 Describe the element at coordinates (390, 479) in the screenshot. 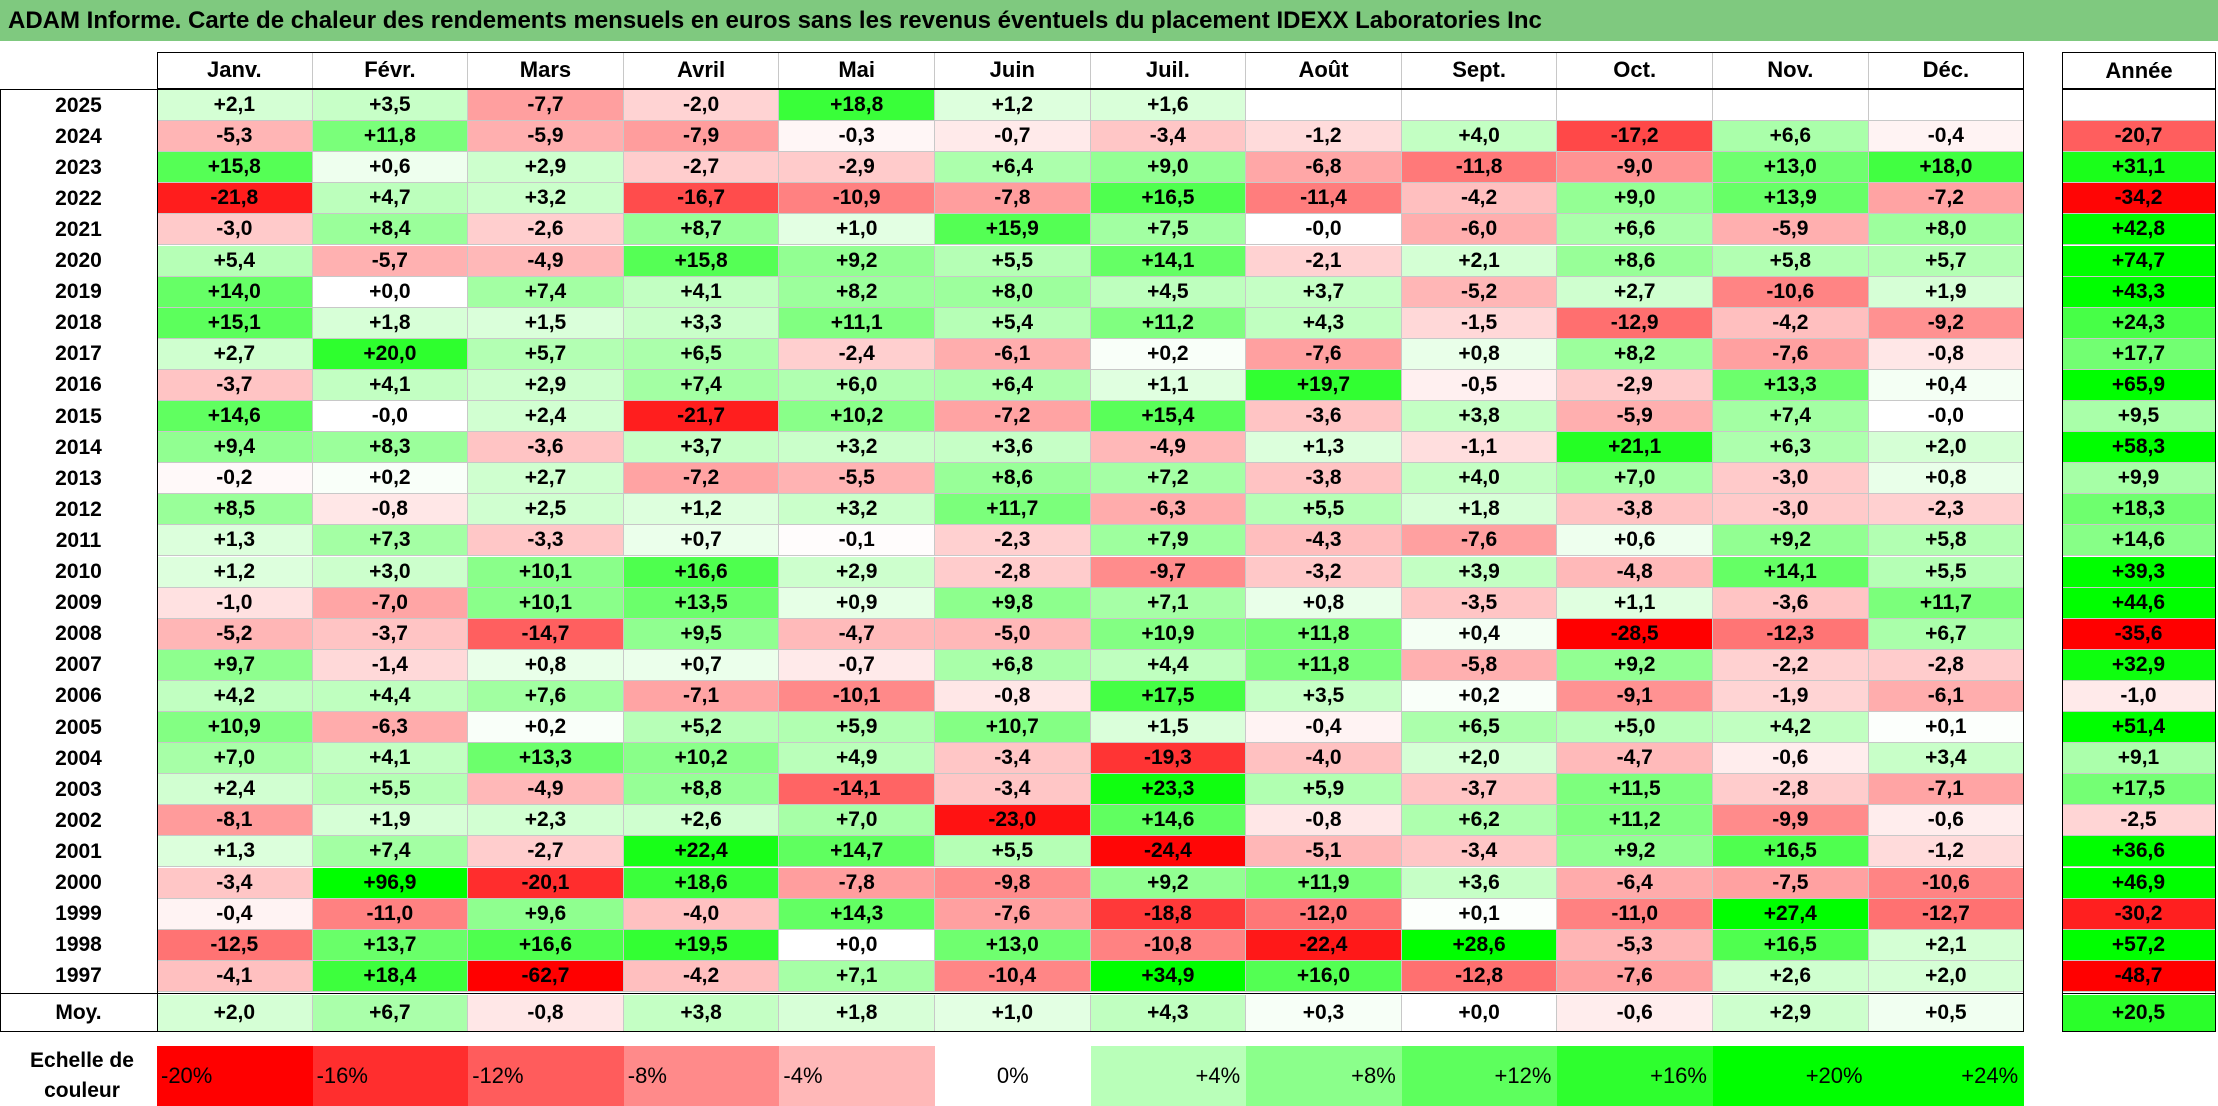

I see `heat-cell: +0,2` at that location.